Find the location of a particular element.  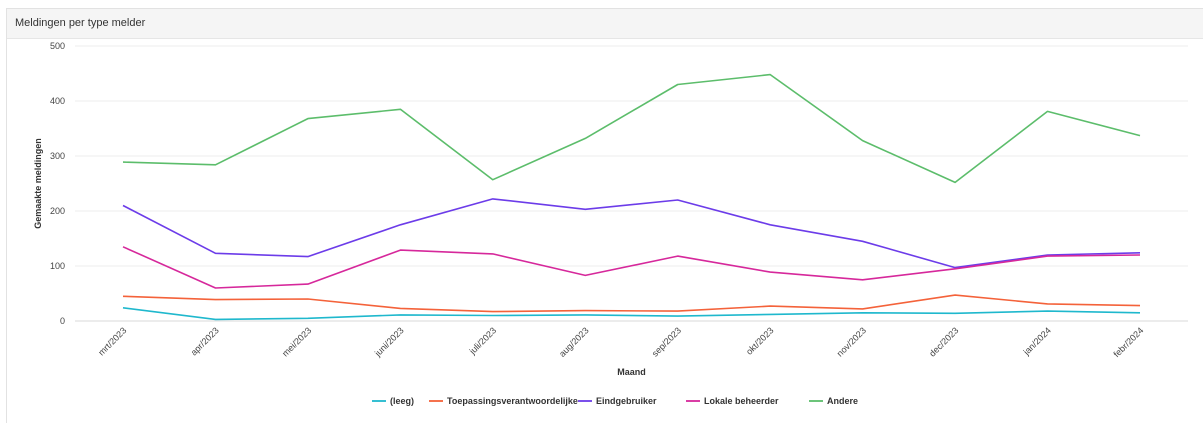

y-axis-title: Gemaakte meldingen is located at coordinates (38, 183).